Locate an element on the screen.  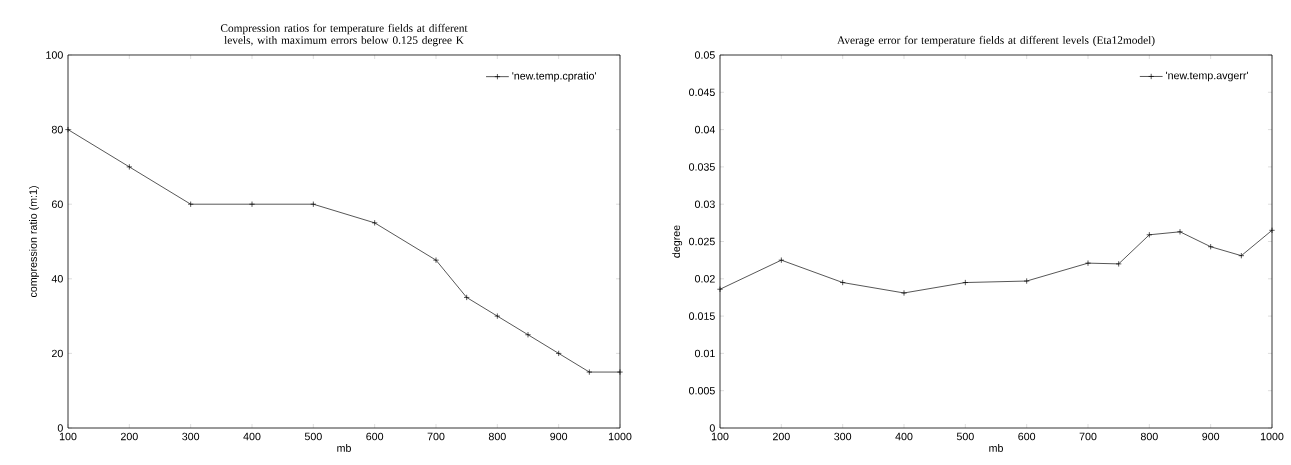
y-tick-label: 60 is located at coordinates (57, 204).